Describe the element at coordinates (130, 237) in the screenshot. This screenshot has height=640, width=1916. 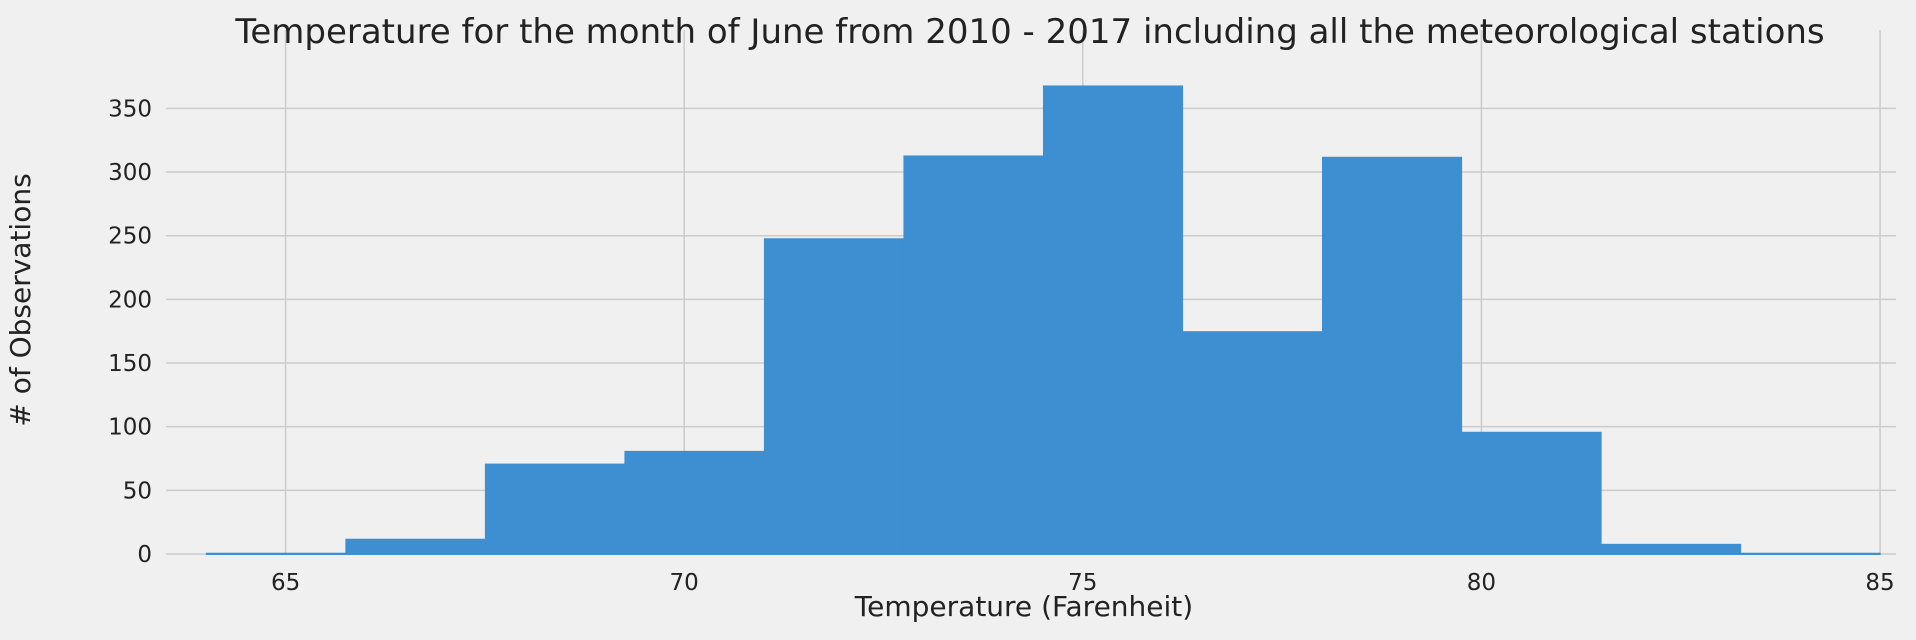
I see `y-tick-label: 250` at that location.